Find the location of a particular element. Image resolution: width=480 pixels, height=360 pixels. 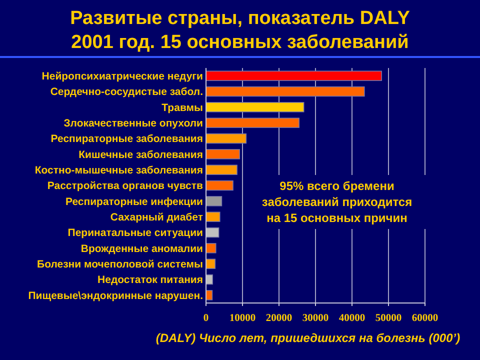

y-tick-label: Сахарный диабет is located at coordinates (156, 218).